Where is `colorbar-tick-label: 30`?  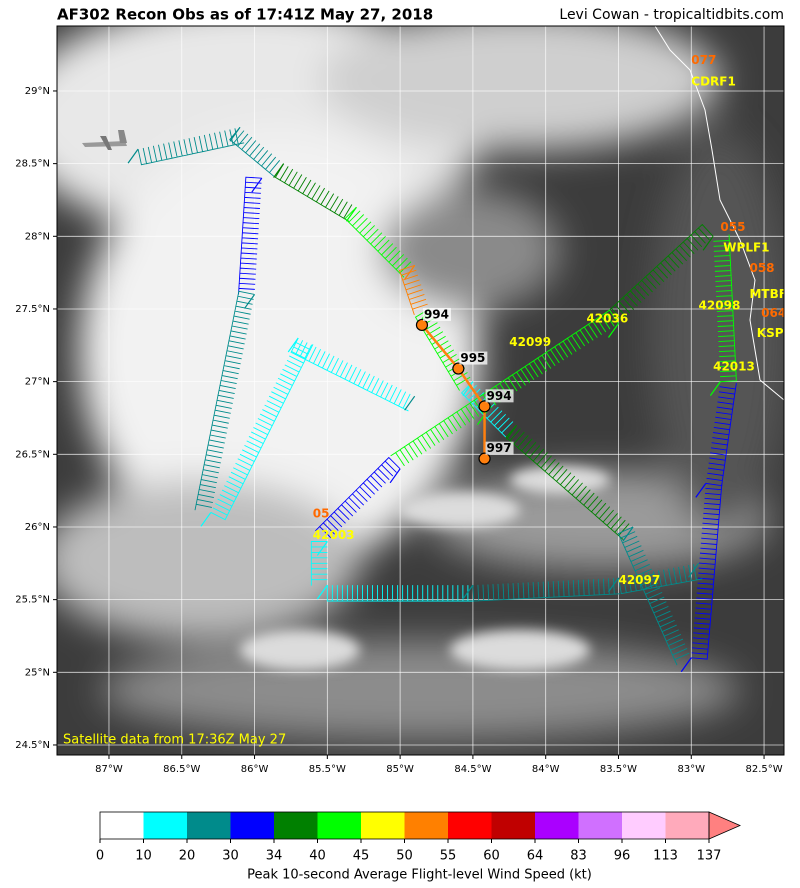
colorbar-tick-label: 30 is located at coordinates (230, 856).